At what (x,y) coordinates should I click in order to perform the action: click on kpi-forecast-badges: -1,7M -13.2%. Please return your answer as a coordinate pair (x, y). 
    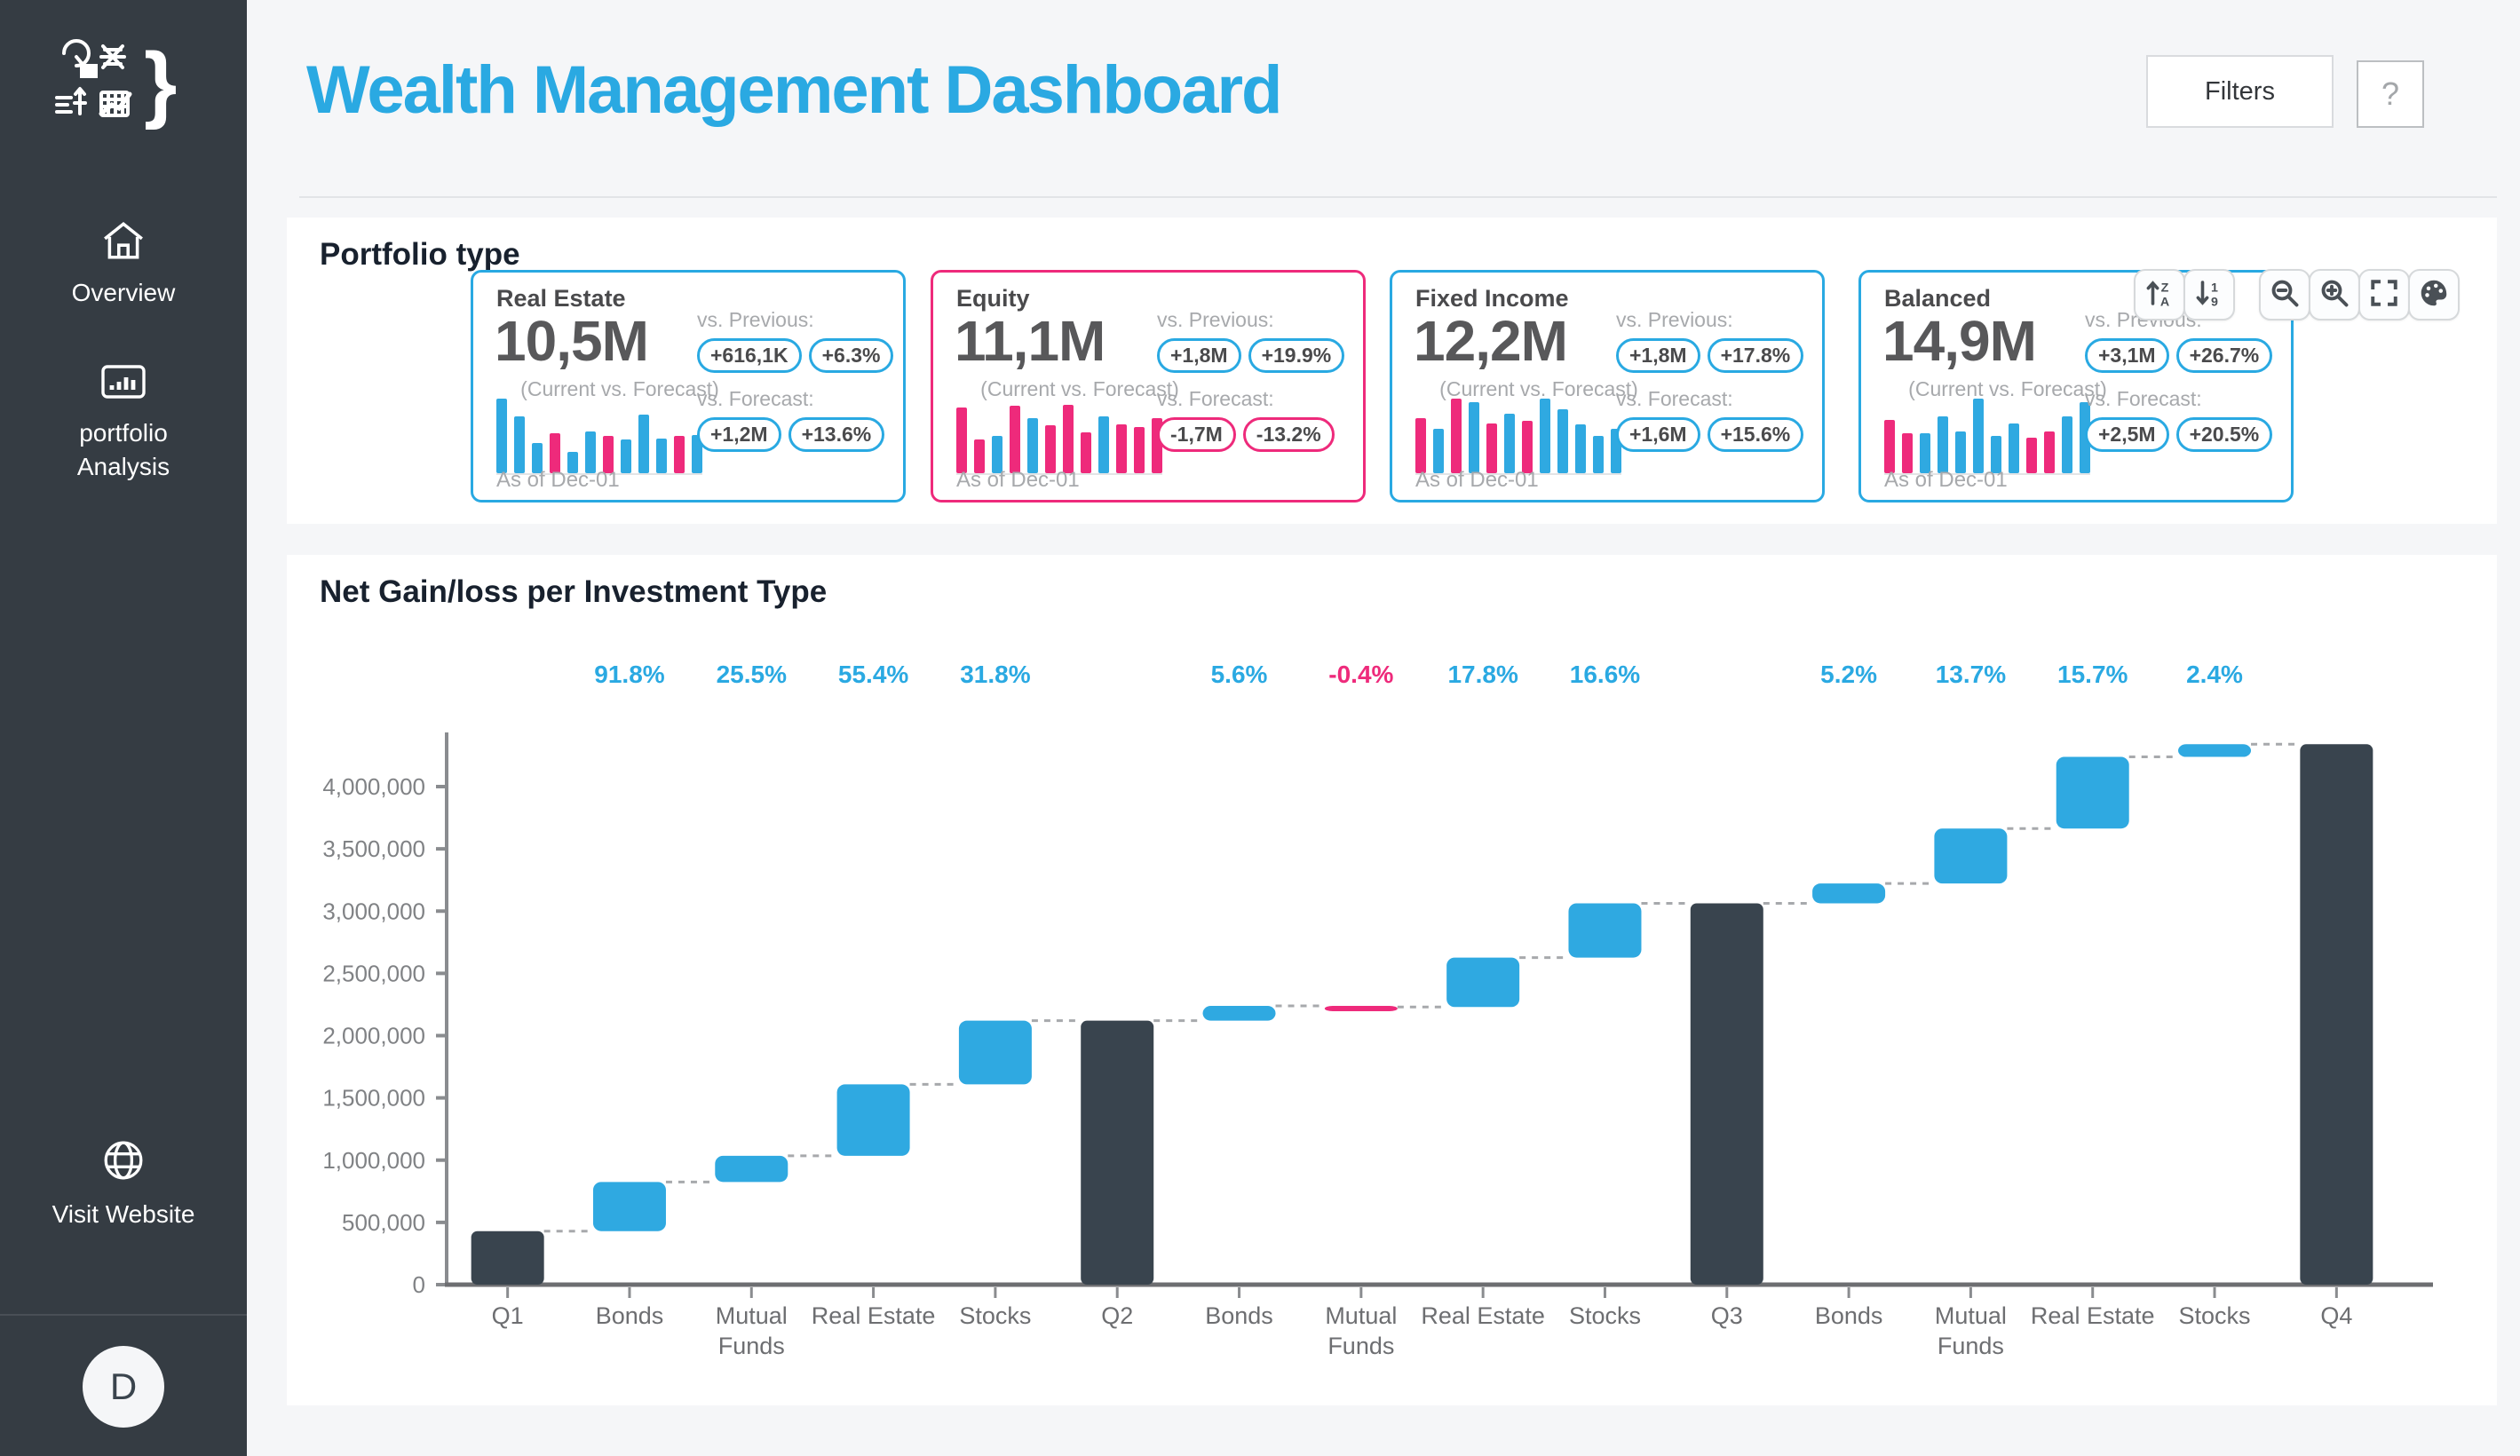
    Looking at the image, I should click on (1257, 434).